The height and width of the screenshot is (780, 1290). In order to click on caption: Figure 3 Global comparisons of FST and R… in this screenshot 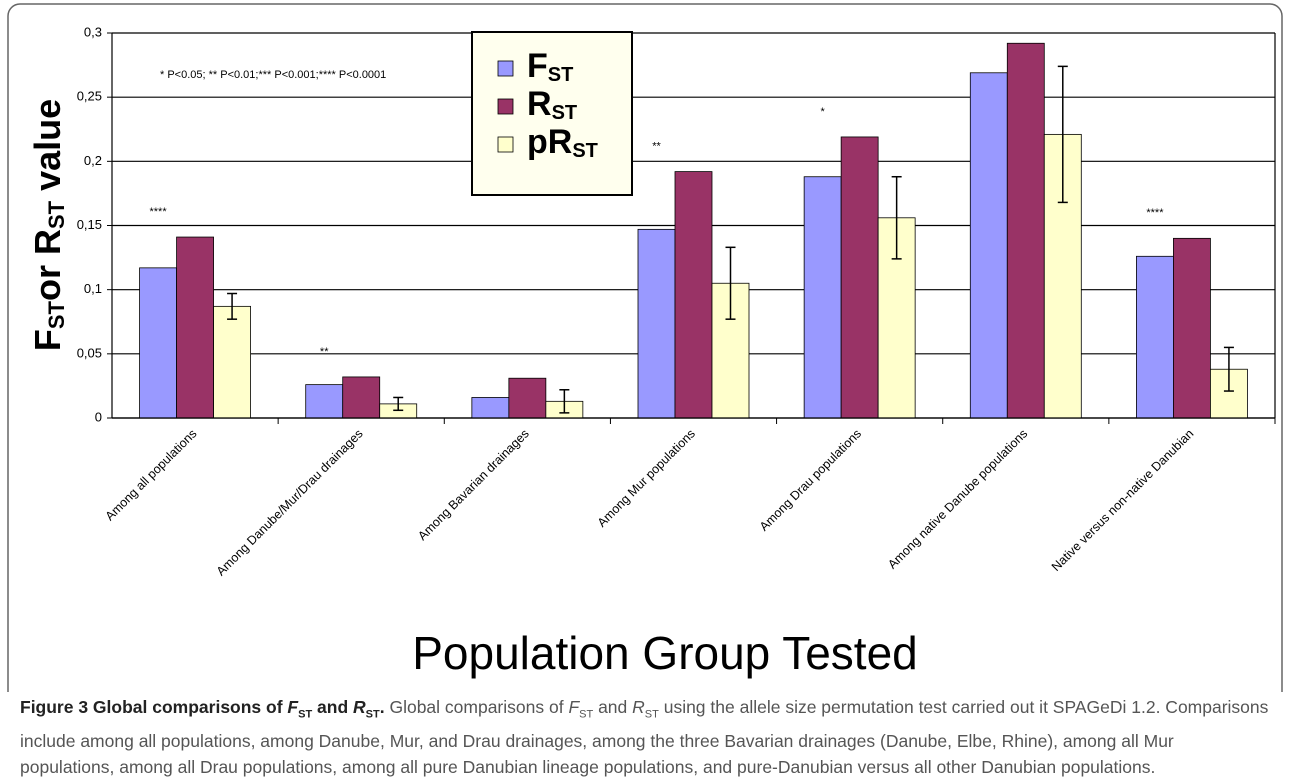, I will do `click(645, 737)`.